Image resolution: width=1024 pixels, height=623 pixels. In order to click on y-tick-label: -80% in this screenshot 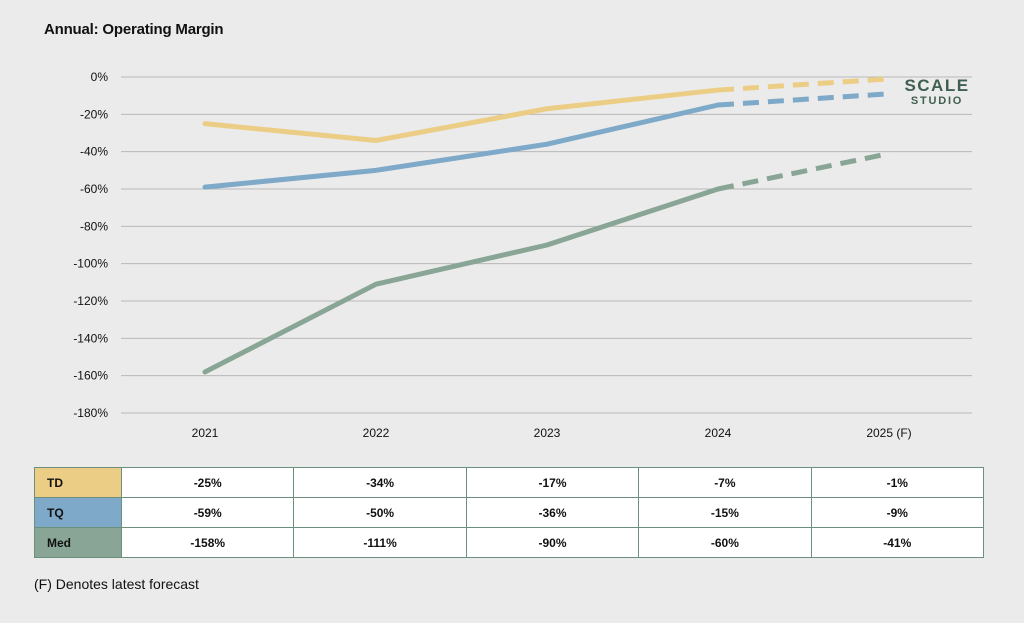, I will do `click(94, 226)`.